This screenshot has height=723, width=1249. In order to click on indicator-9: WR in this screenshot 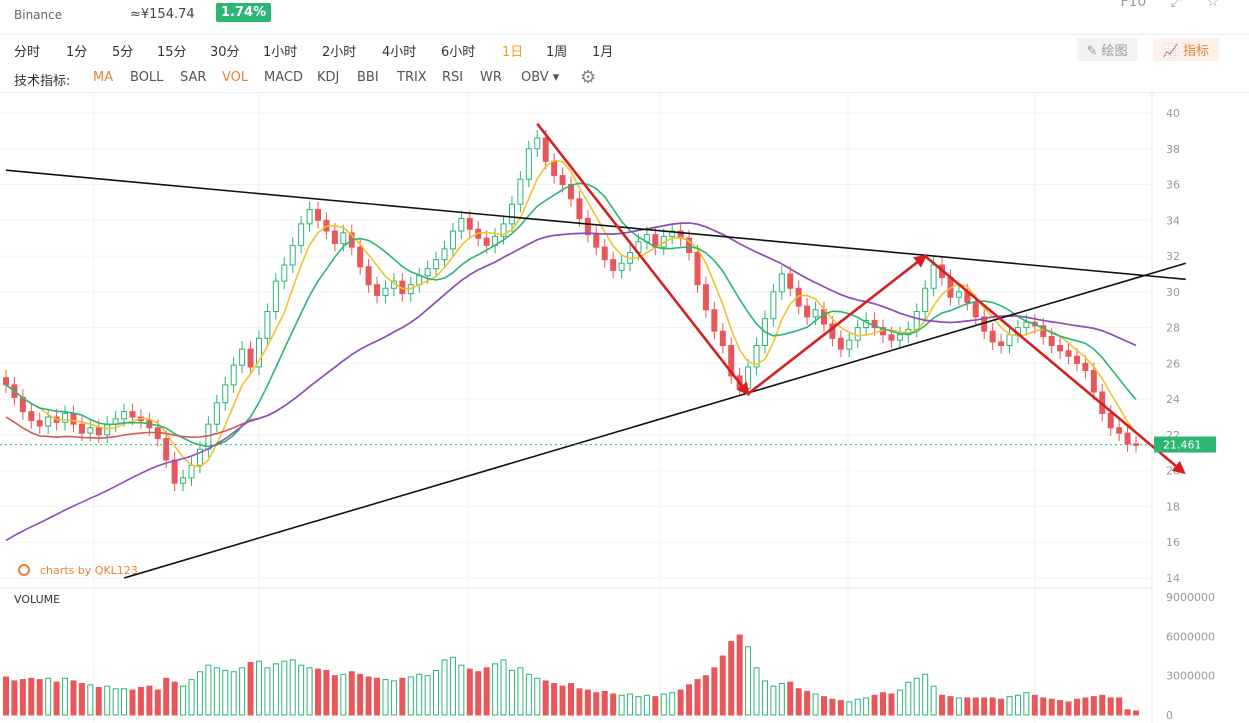, I will do `click(491, 77)`.